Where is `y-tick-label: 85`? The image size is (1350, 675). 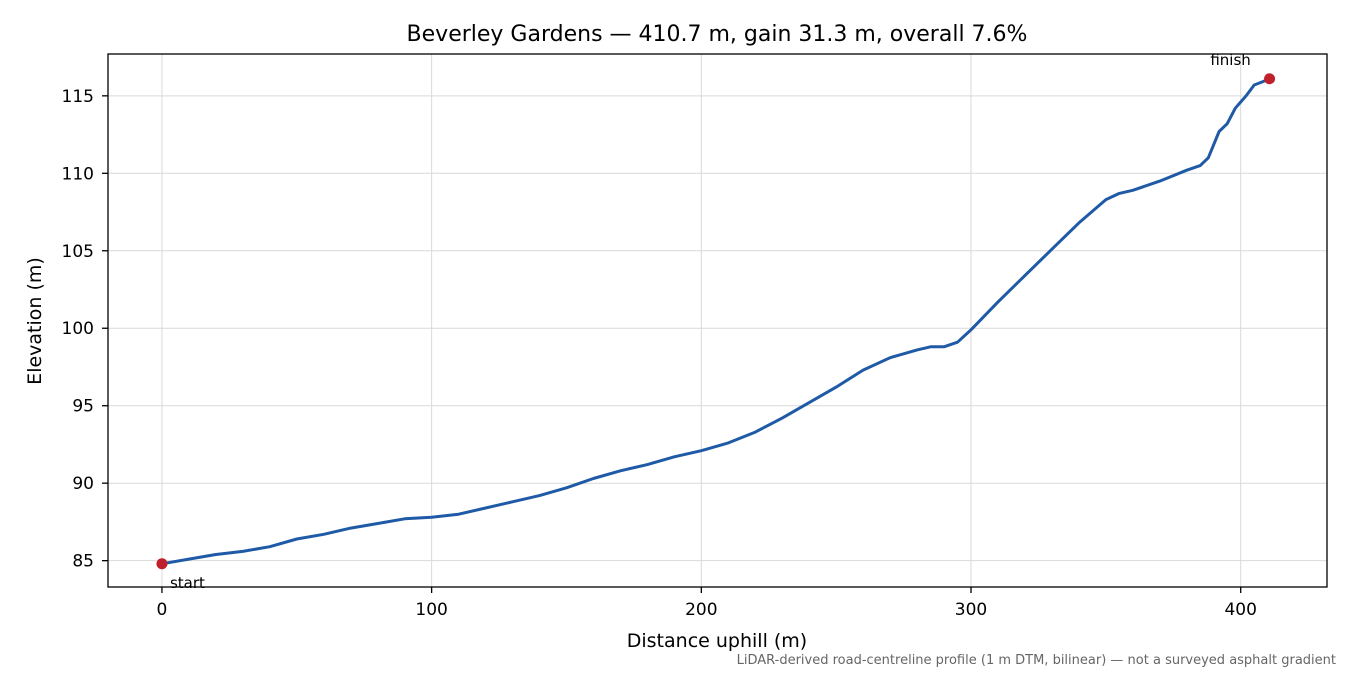
y-tick-label: 85 is located at coordinates (83, 562).